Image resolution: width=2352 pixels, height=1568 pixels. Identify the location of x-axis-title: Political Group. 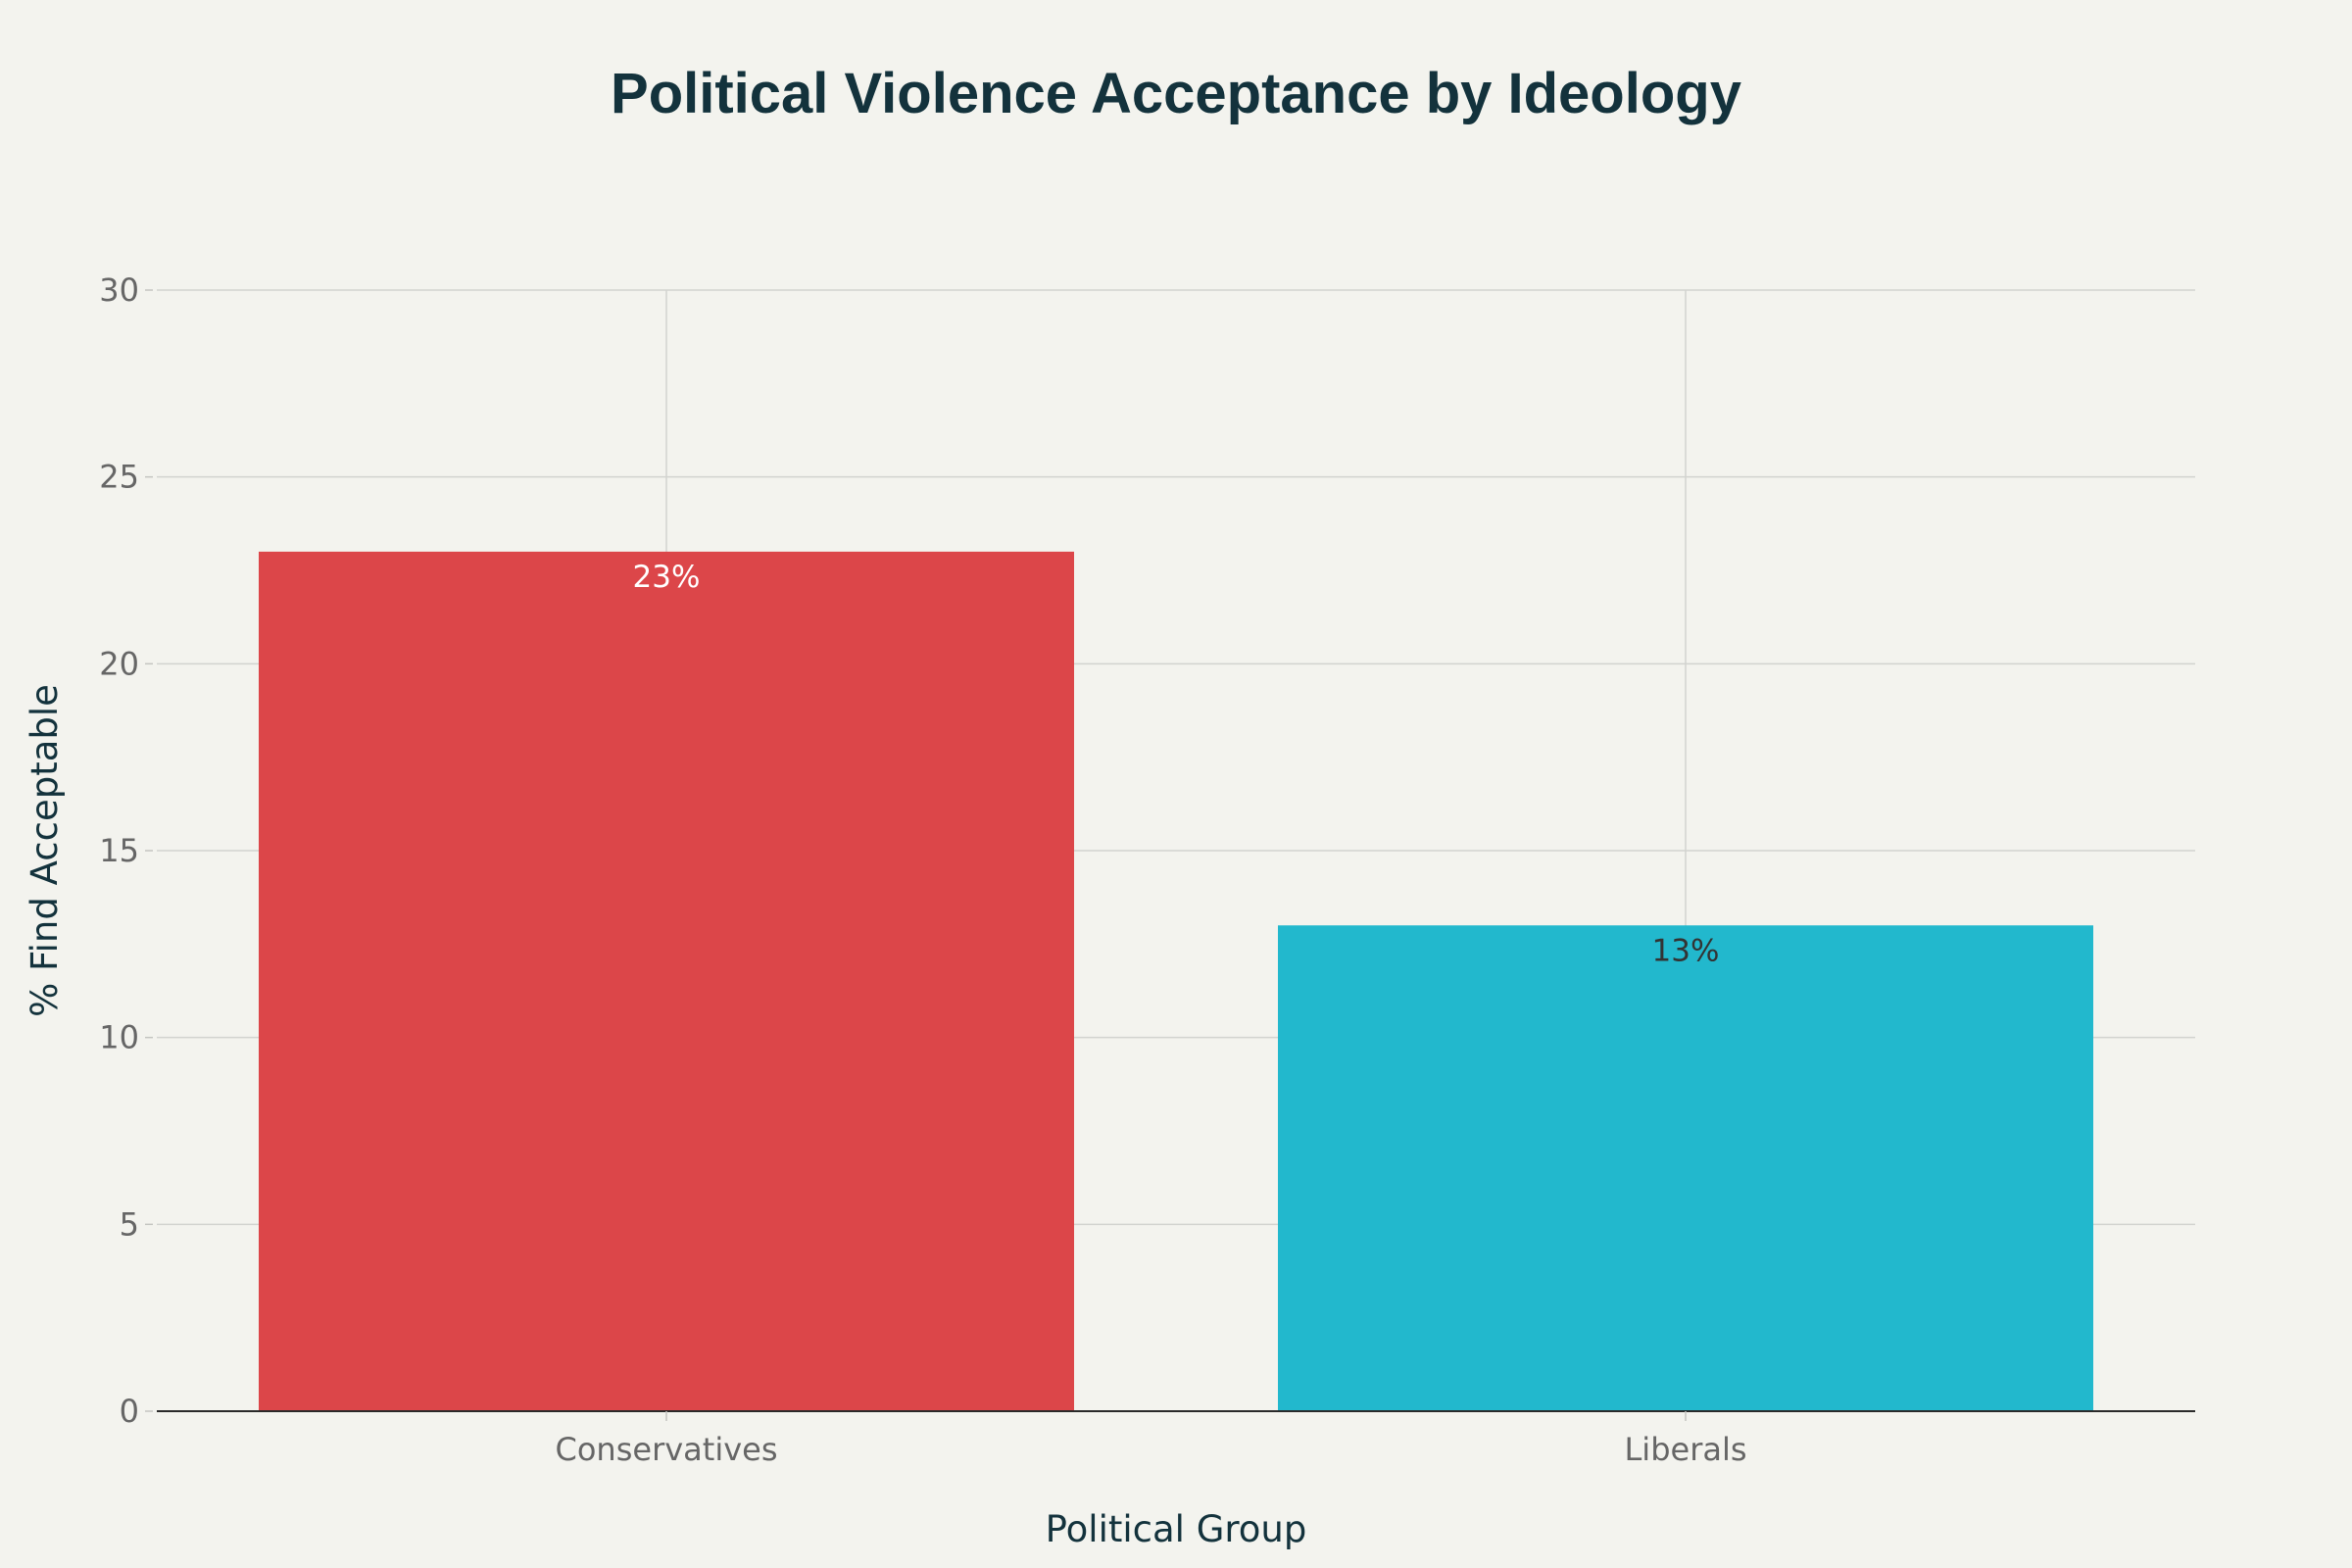
(1176, 1529).